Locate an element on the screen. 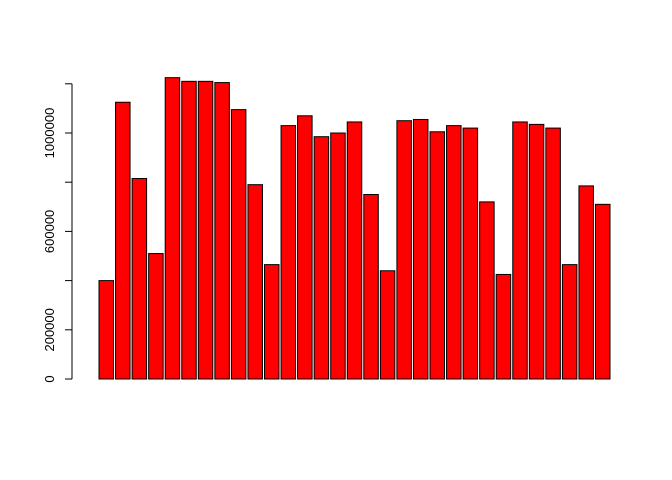 This screenshot has height=480, width=672. y-tick-label: 200000 is located at coordinates (49, 329).